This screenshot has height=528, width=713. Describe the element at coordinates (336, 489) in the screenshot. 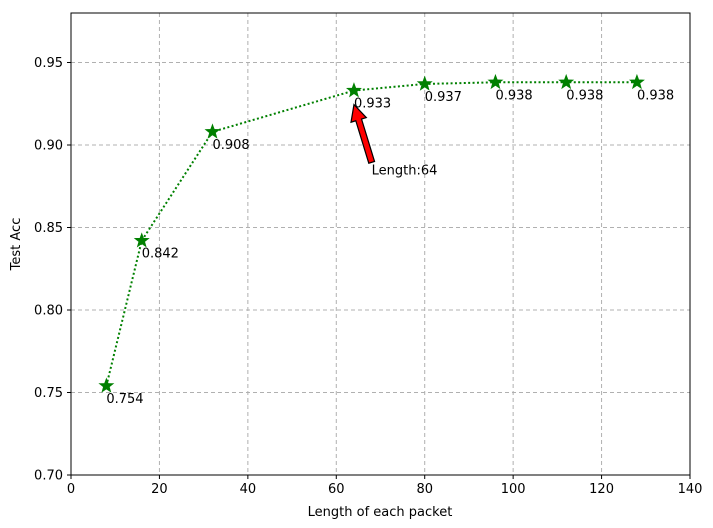

I see `x-tick-label: 60` at that location.